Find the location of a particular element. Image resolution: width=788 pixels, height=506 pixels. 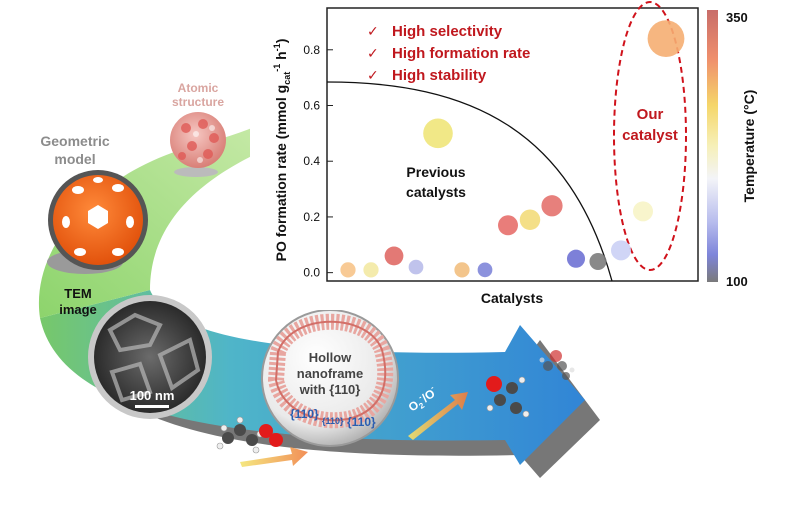

check-1: ✓ is located at coordinates (373, 32).